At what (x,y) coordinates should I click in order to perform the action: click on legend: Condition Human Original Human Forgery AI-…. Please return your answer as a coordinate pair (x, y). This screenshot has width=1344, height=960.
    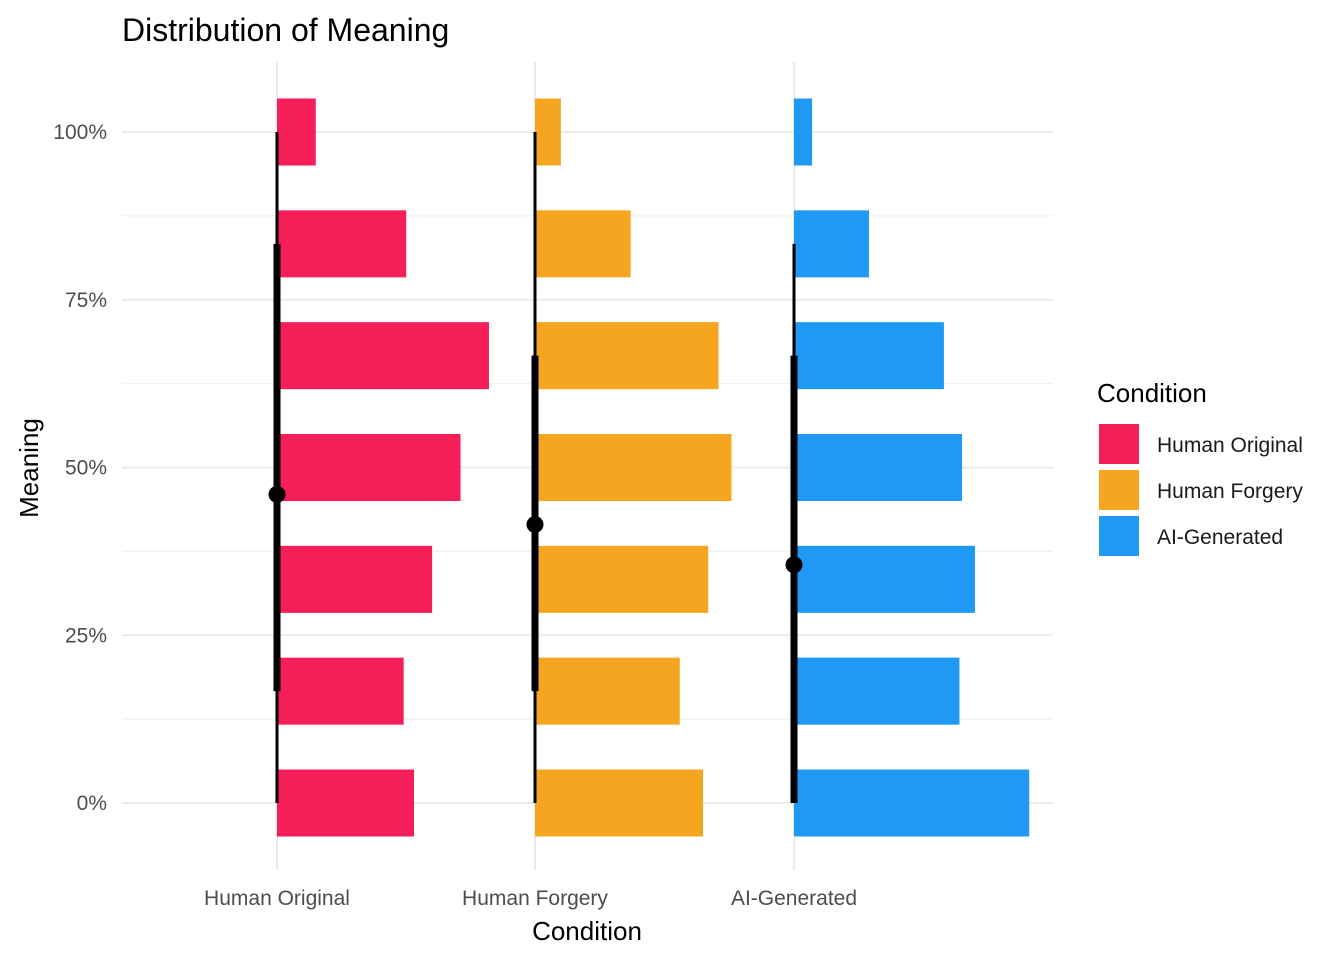
    Looking at the image, I should click on (1200, 467).